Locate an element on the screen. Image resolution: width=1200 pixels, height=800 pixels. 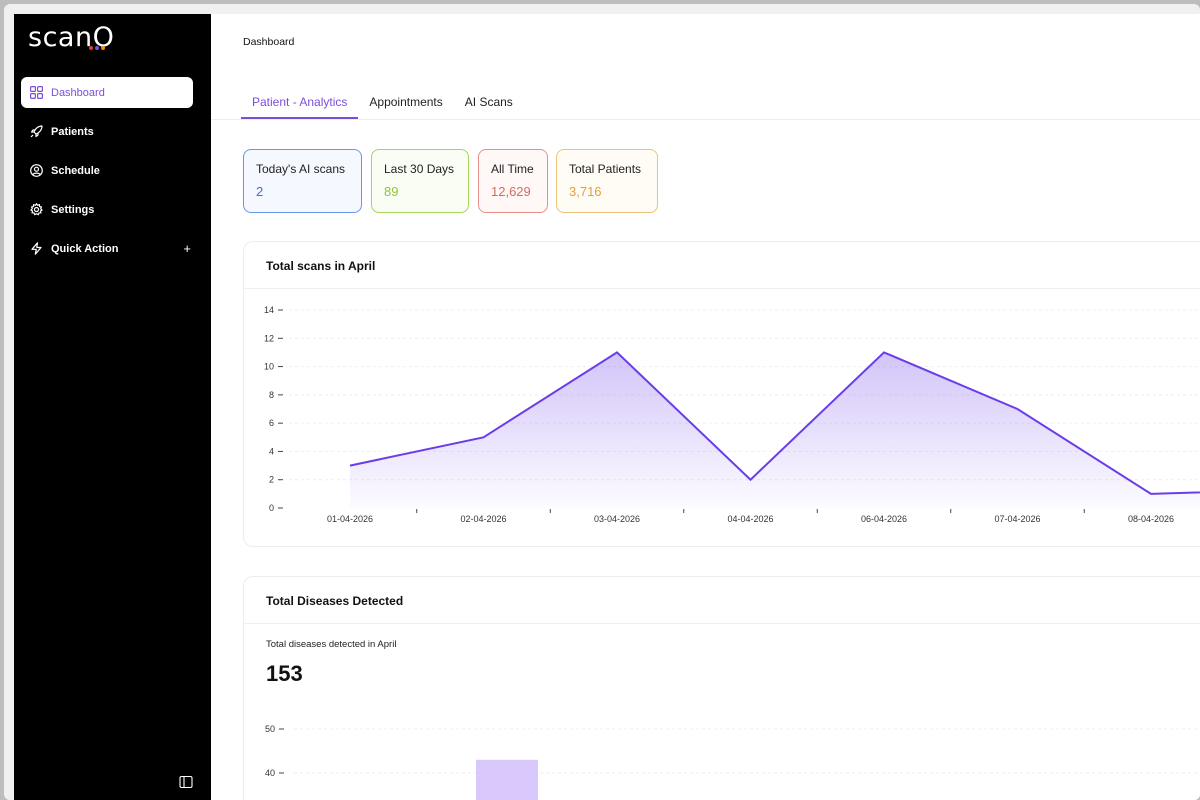
x-tick-label: 03-04-2026 is located at coordinates (617, 519).